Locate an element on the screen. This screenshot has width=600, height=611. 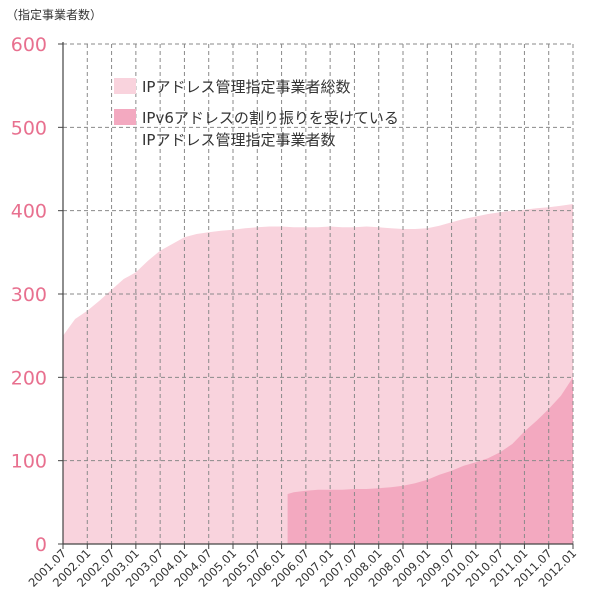
y-tick-label: 300 is located at coordinates (29, 295).